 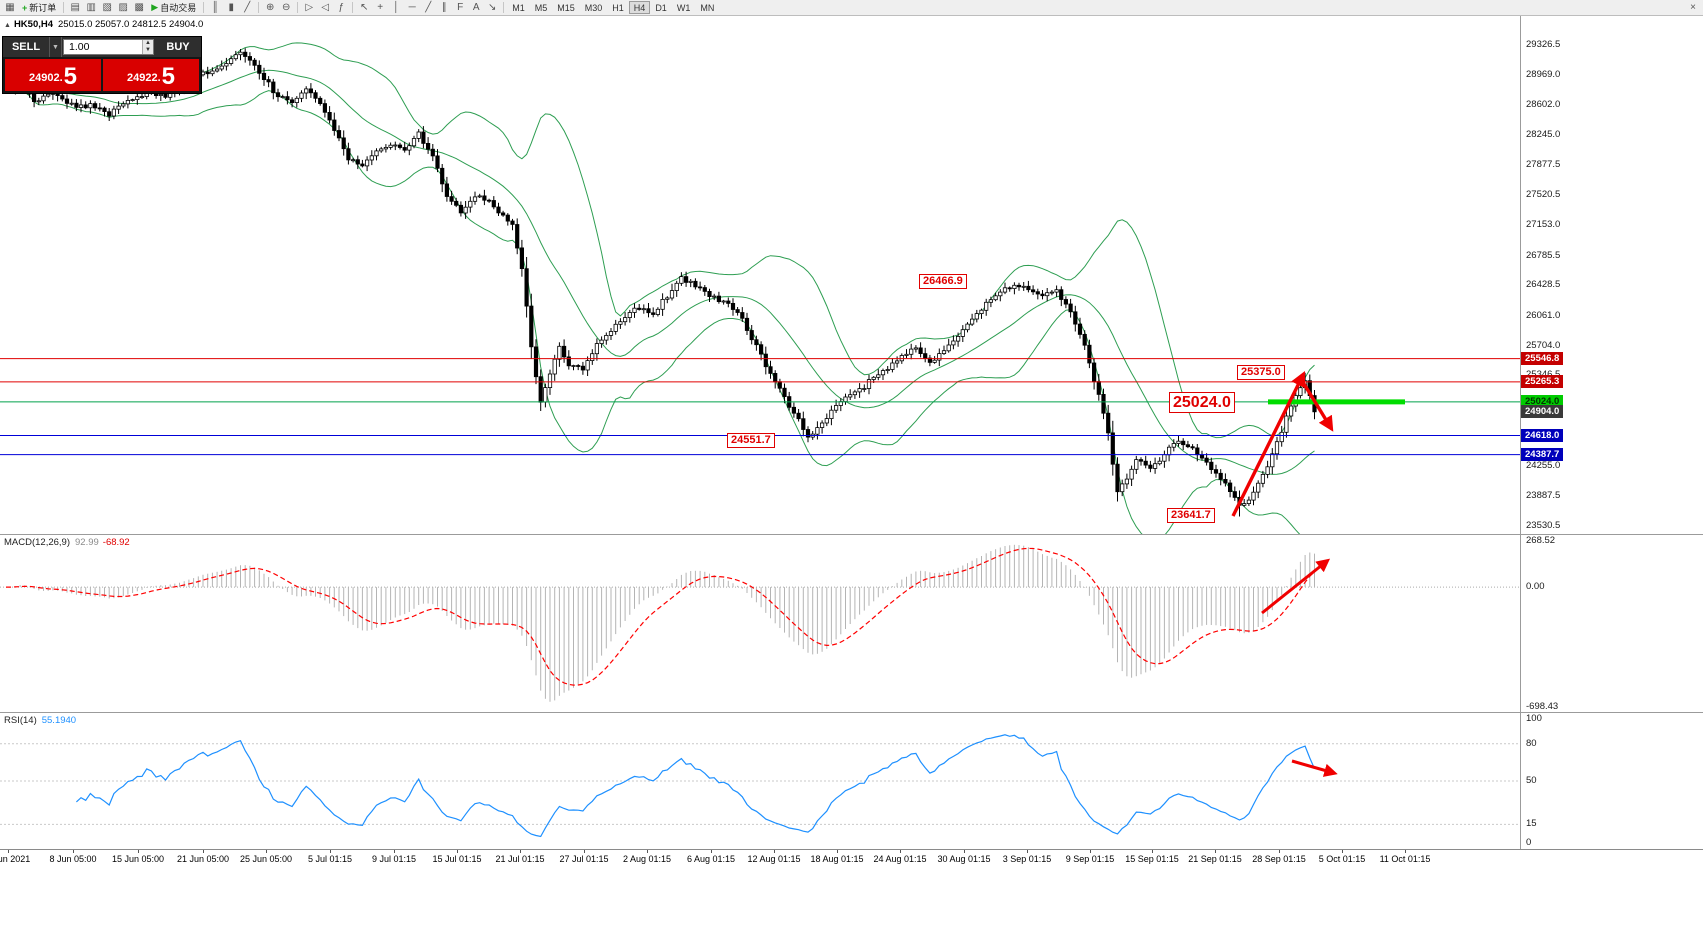 What do you see at coordinates (1405, 859) in the screenshot?
I see `time-axis-label: 11 Oct 01:15` at bounding box center [1405, 859].